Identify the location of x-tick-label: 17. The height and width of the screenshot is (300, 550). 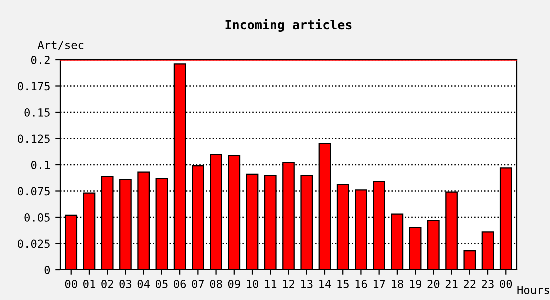
(380, 284).